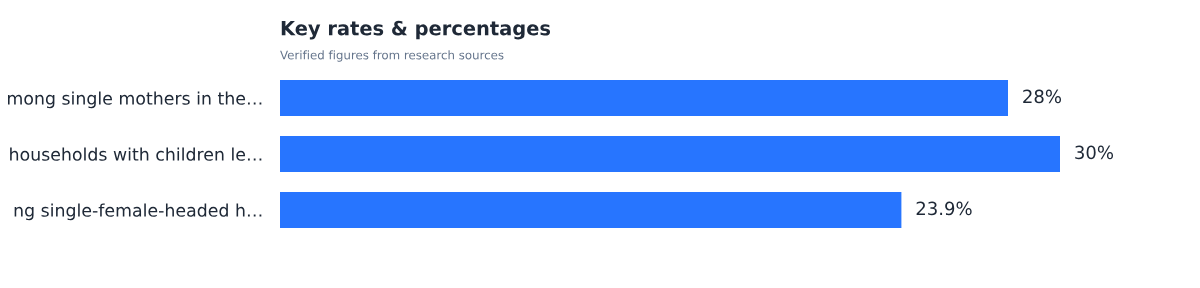 The height and width of the screenshot is (288, 1200). What do you see at coordinates (1094, 152) in the screenshot?
I see `data-label: 30%` at bounding box center [1094, 152].